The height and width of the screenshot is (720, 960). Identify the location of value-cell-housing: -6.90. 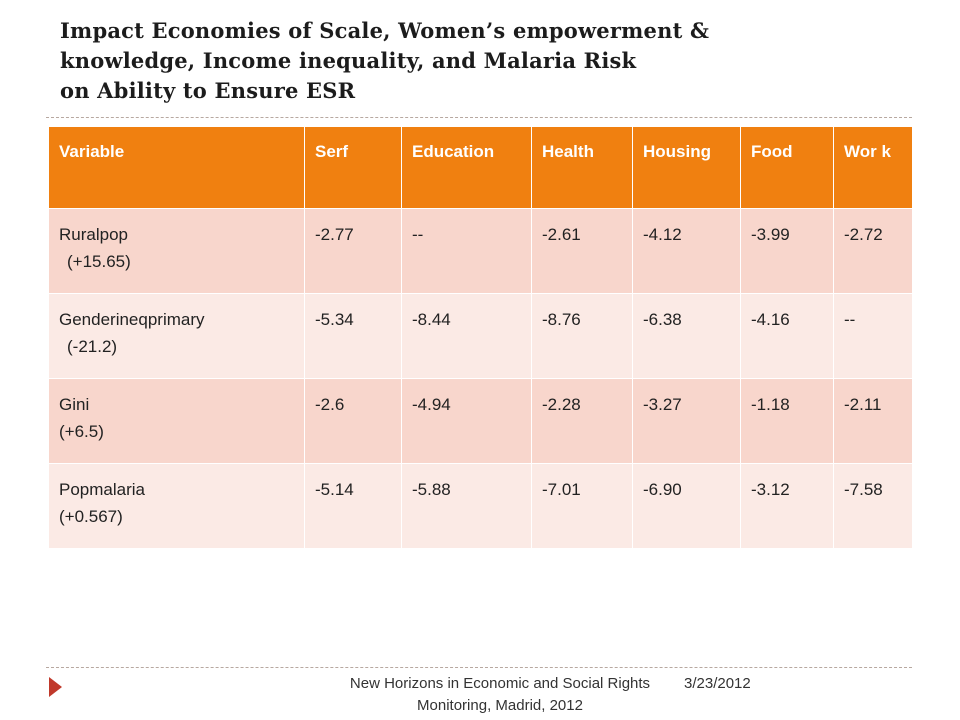
(686, 506).